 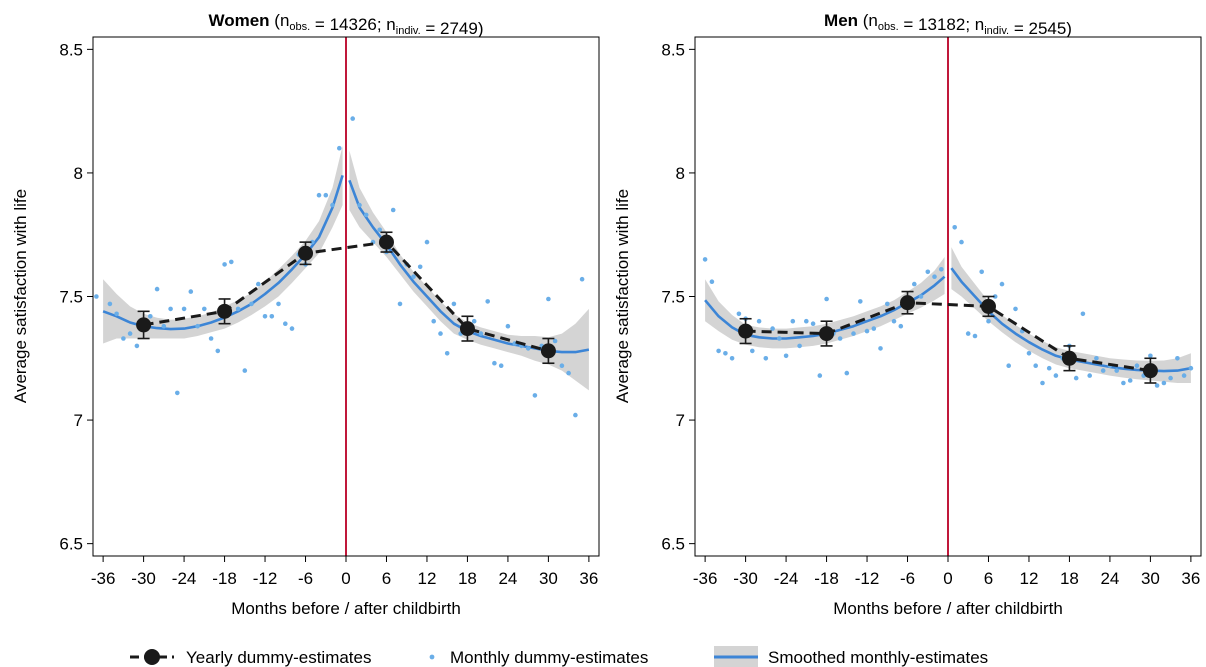 What do you see at coordinates (408, 31) in the screenshot?
I see `subtitle-subscript: indiv.` at bounding box center [408, 31].